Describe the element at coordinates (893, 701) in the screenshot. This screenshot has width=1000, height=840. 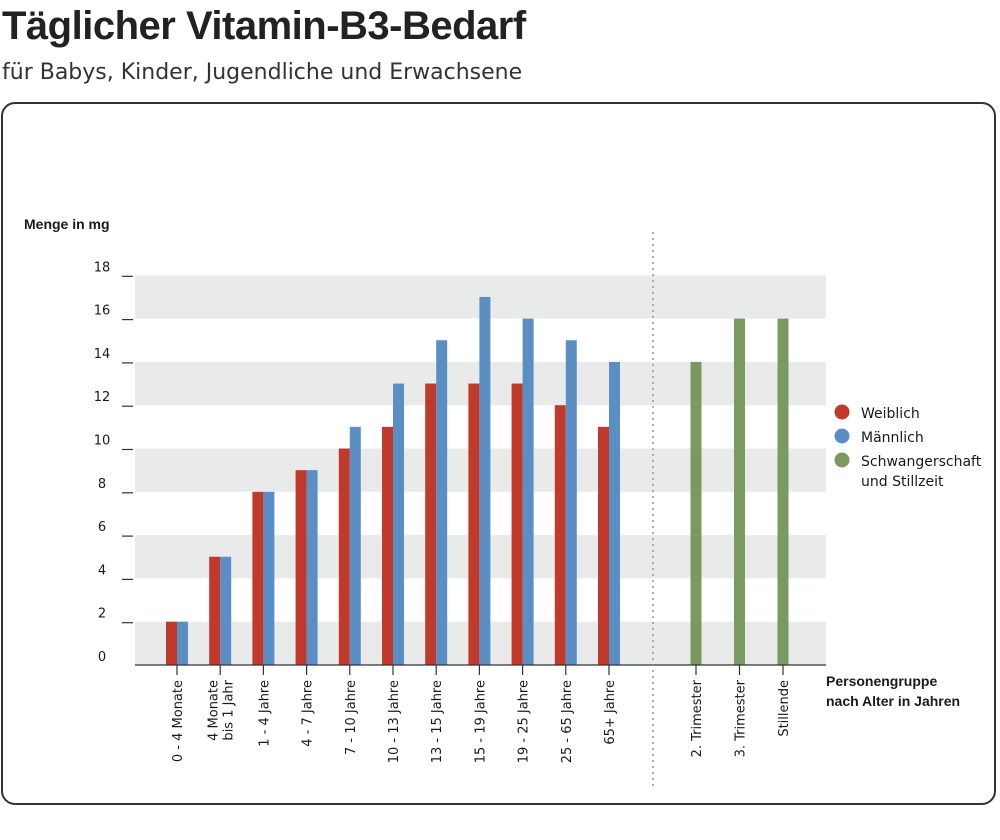
I see `x-axis-label-line-2: nach Alter in Jahren` at that location.